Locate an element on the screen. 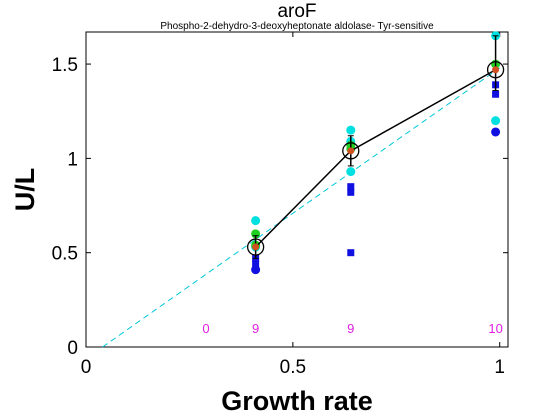  y-tick-label: 1 is located at coordinates (72, 159).